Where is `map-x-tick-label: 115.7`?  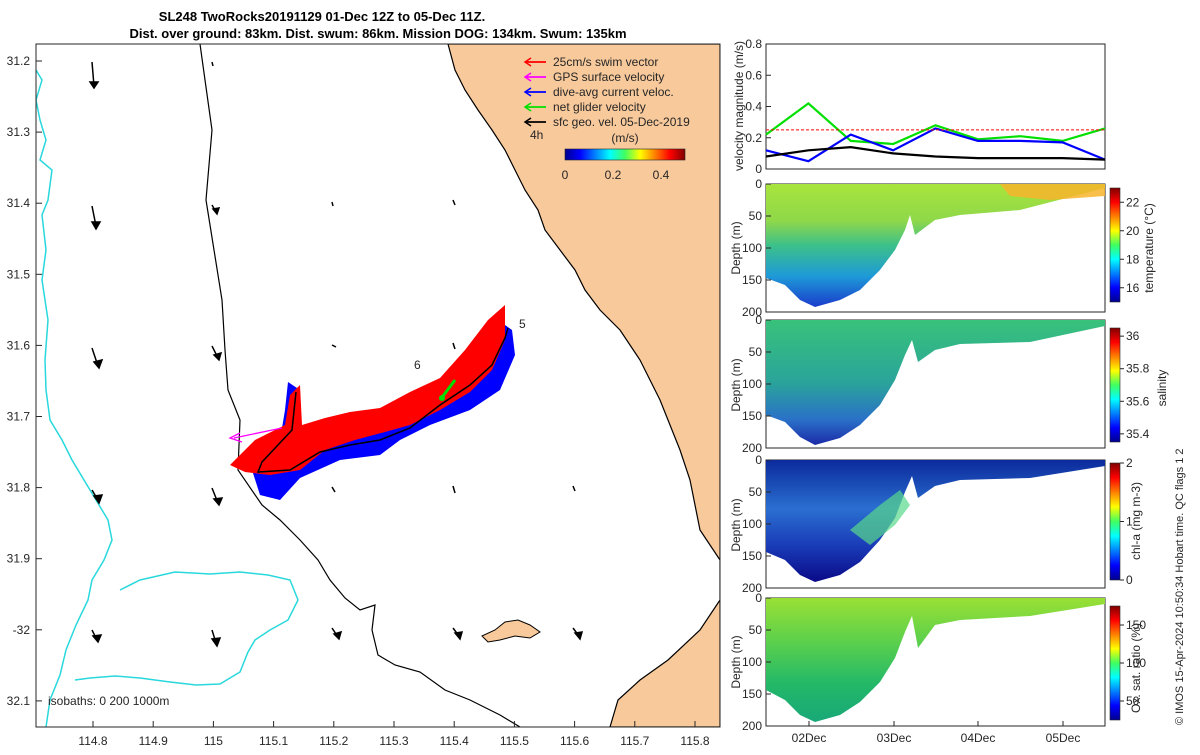
map-x-tick-label: 115.7 is located at coordinates (634, 741).